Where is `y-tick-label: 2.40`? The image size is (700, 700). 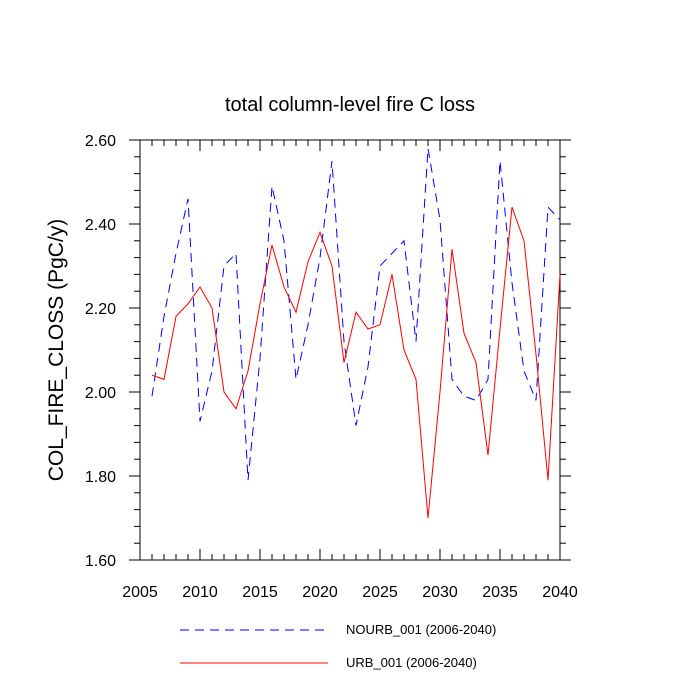 y-tick-label: 2.40 is located at coordinates (100, 225).